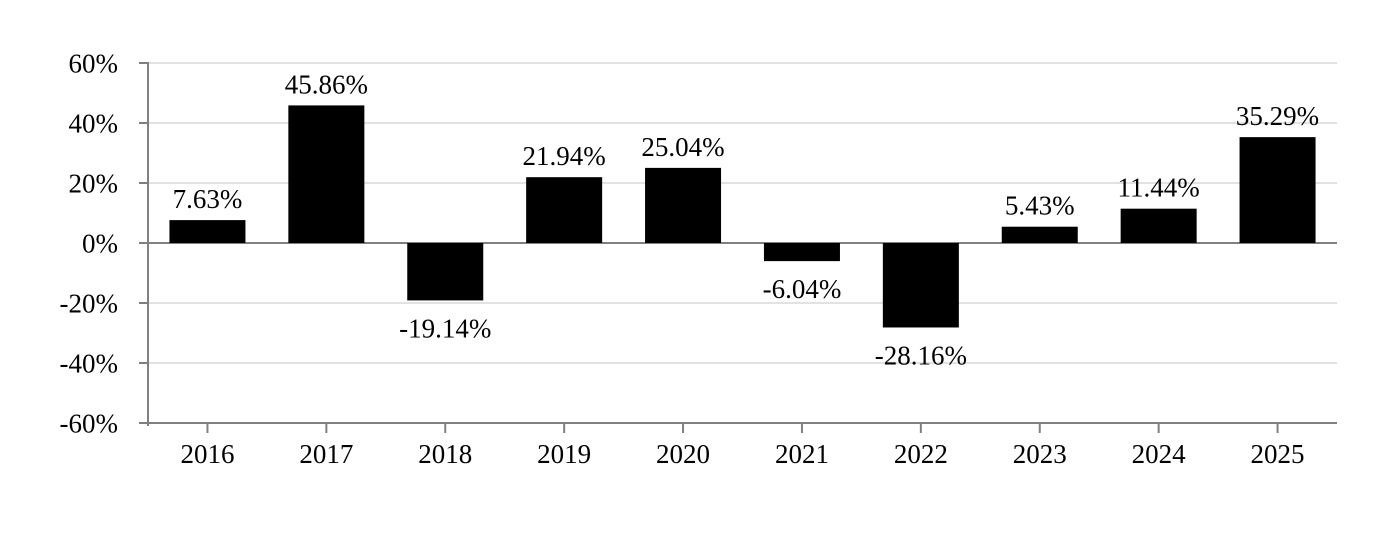 Image resolution: width=1400 pixels, height=534 pixels. I want to click on x-axis-label-2025: 2025, so click(1278, 454).